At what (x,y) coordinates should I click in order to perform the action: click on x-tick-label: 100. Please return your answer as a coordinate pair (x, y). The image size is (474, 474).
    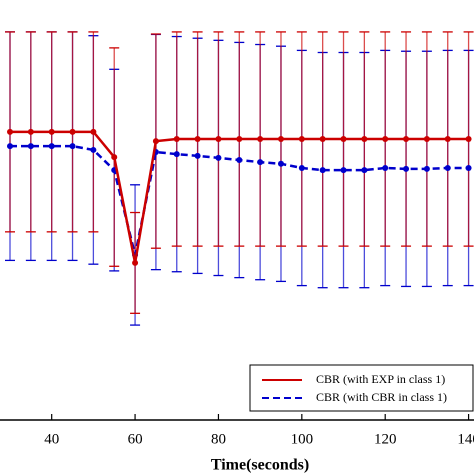
    Looking at the image, I should click on (302, 439).